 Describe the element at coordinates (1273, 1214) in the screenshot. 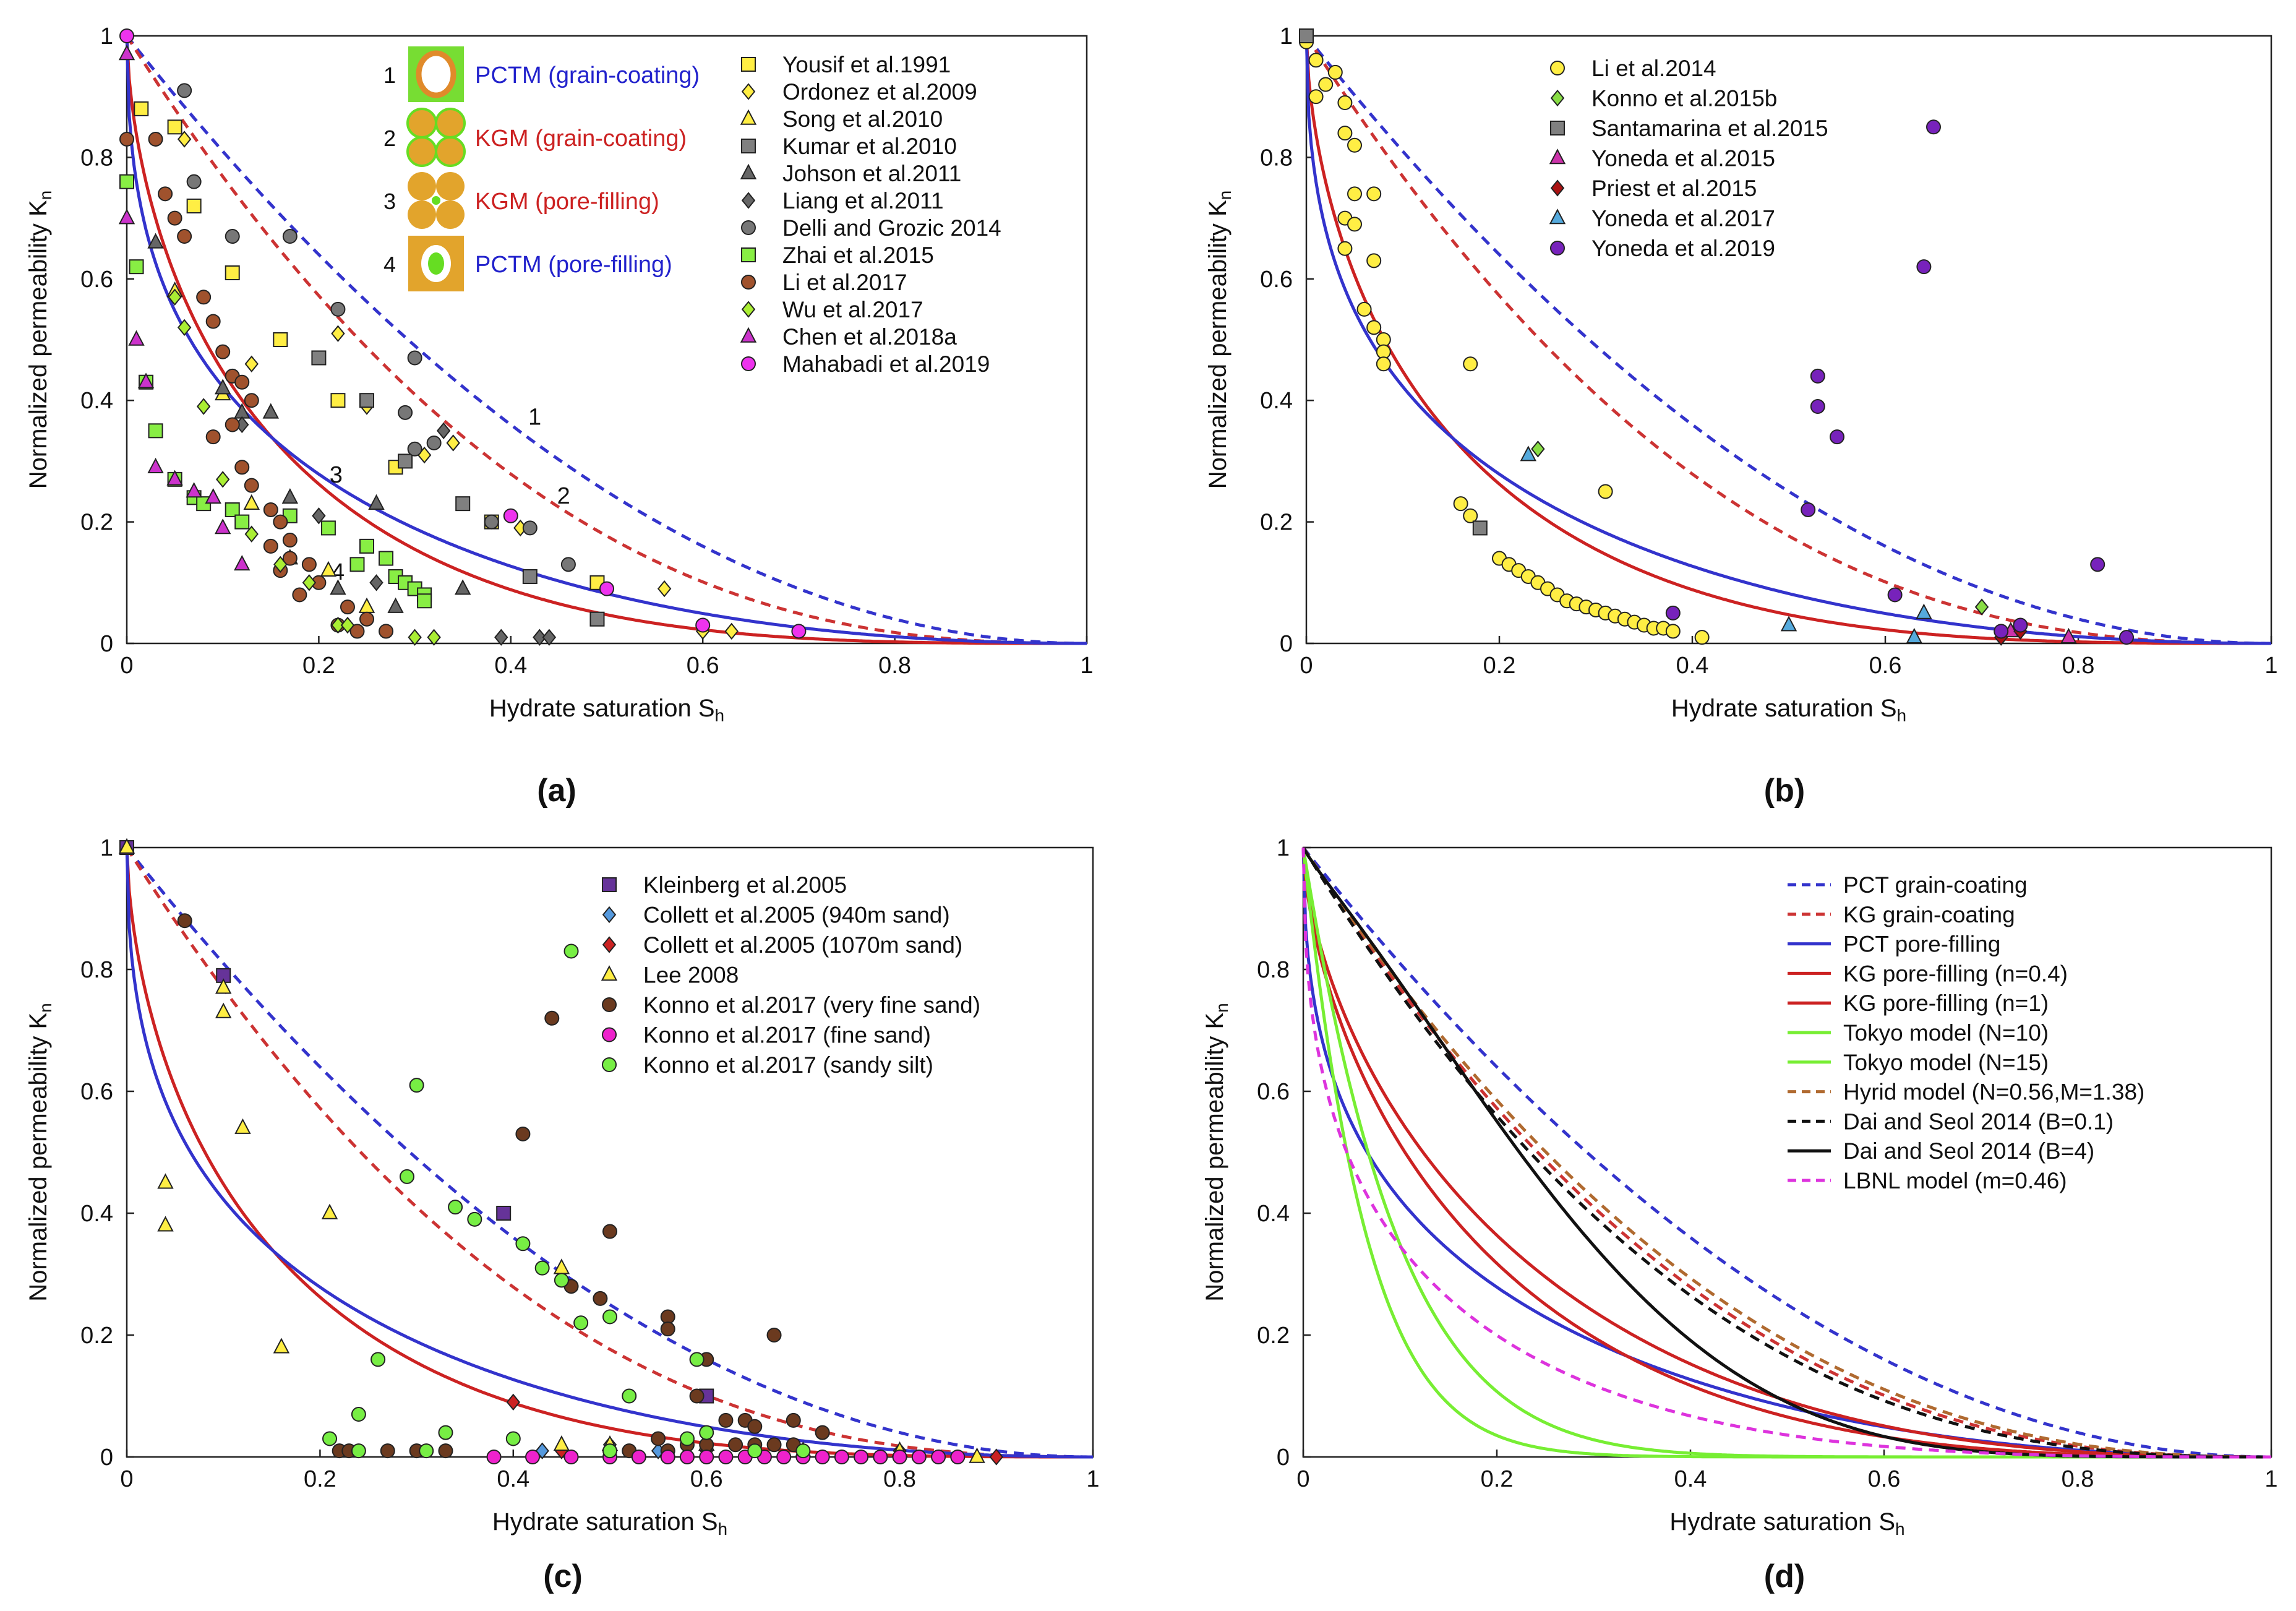

I see `y-tick-label: 0.4` at that location.